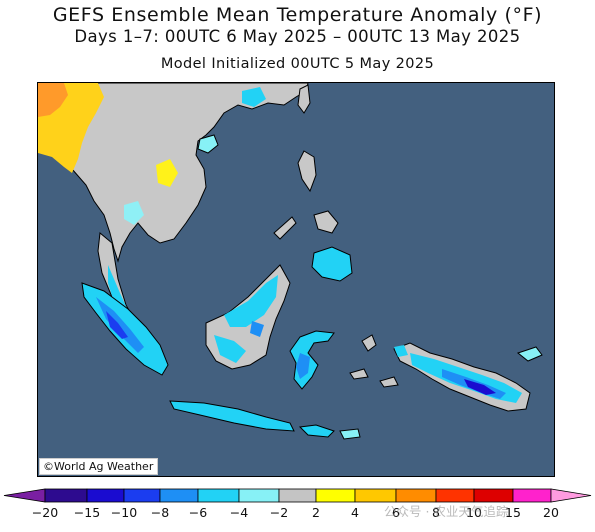 Image resolution: width=595 pixels, height=532 pixels. I want to click on colorbar-tick-label: −4, so click(239, 512).